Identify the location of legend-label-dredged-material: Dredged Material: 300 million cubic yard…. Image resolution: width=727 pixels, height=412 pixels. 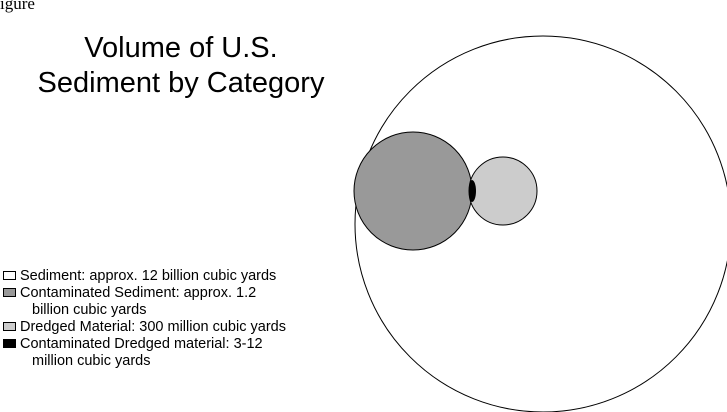
(153, 327).